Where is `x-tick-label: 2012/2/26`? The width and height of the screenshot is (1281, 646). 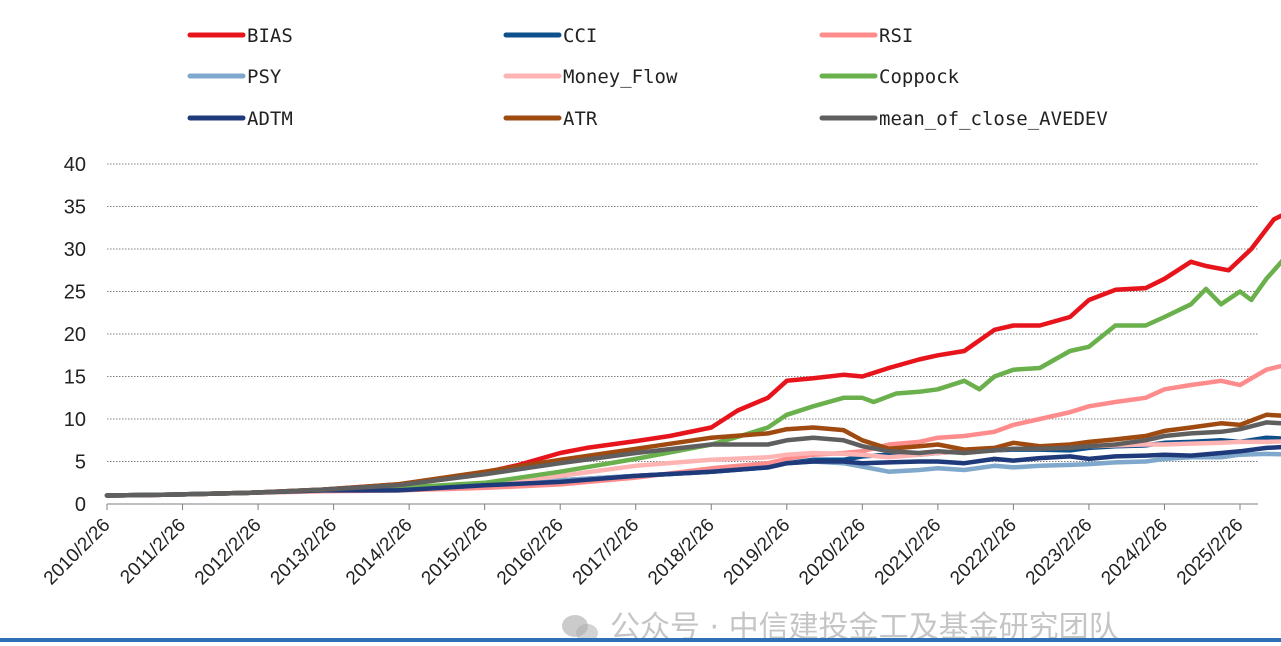 x-tick-label: 2012/2/26 is located at coordinates (228, 552).